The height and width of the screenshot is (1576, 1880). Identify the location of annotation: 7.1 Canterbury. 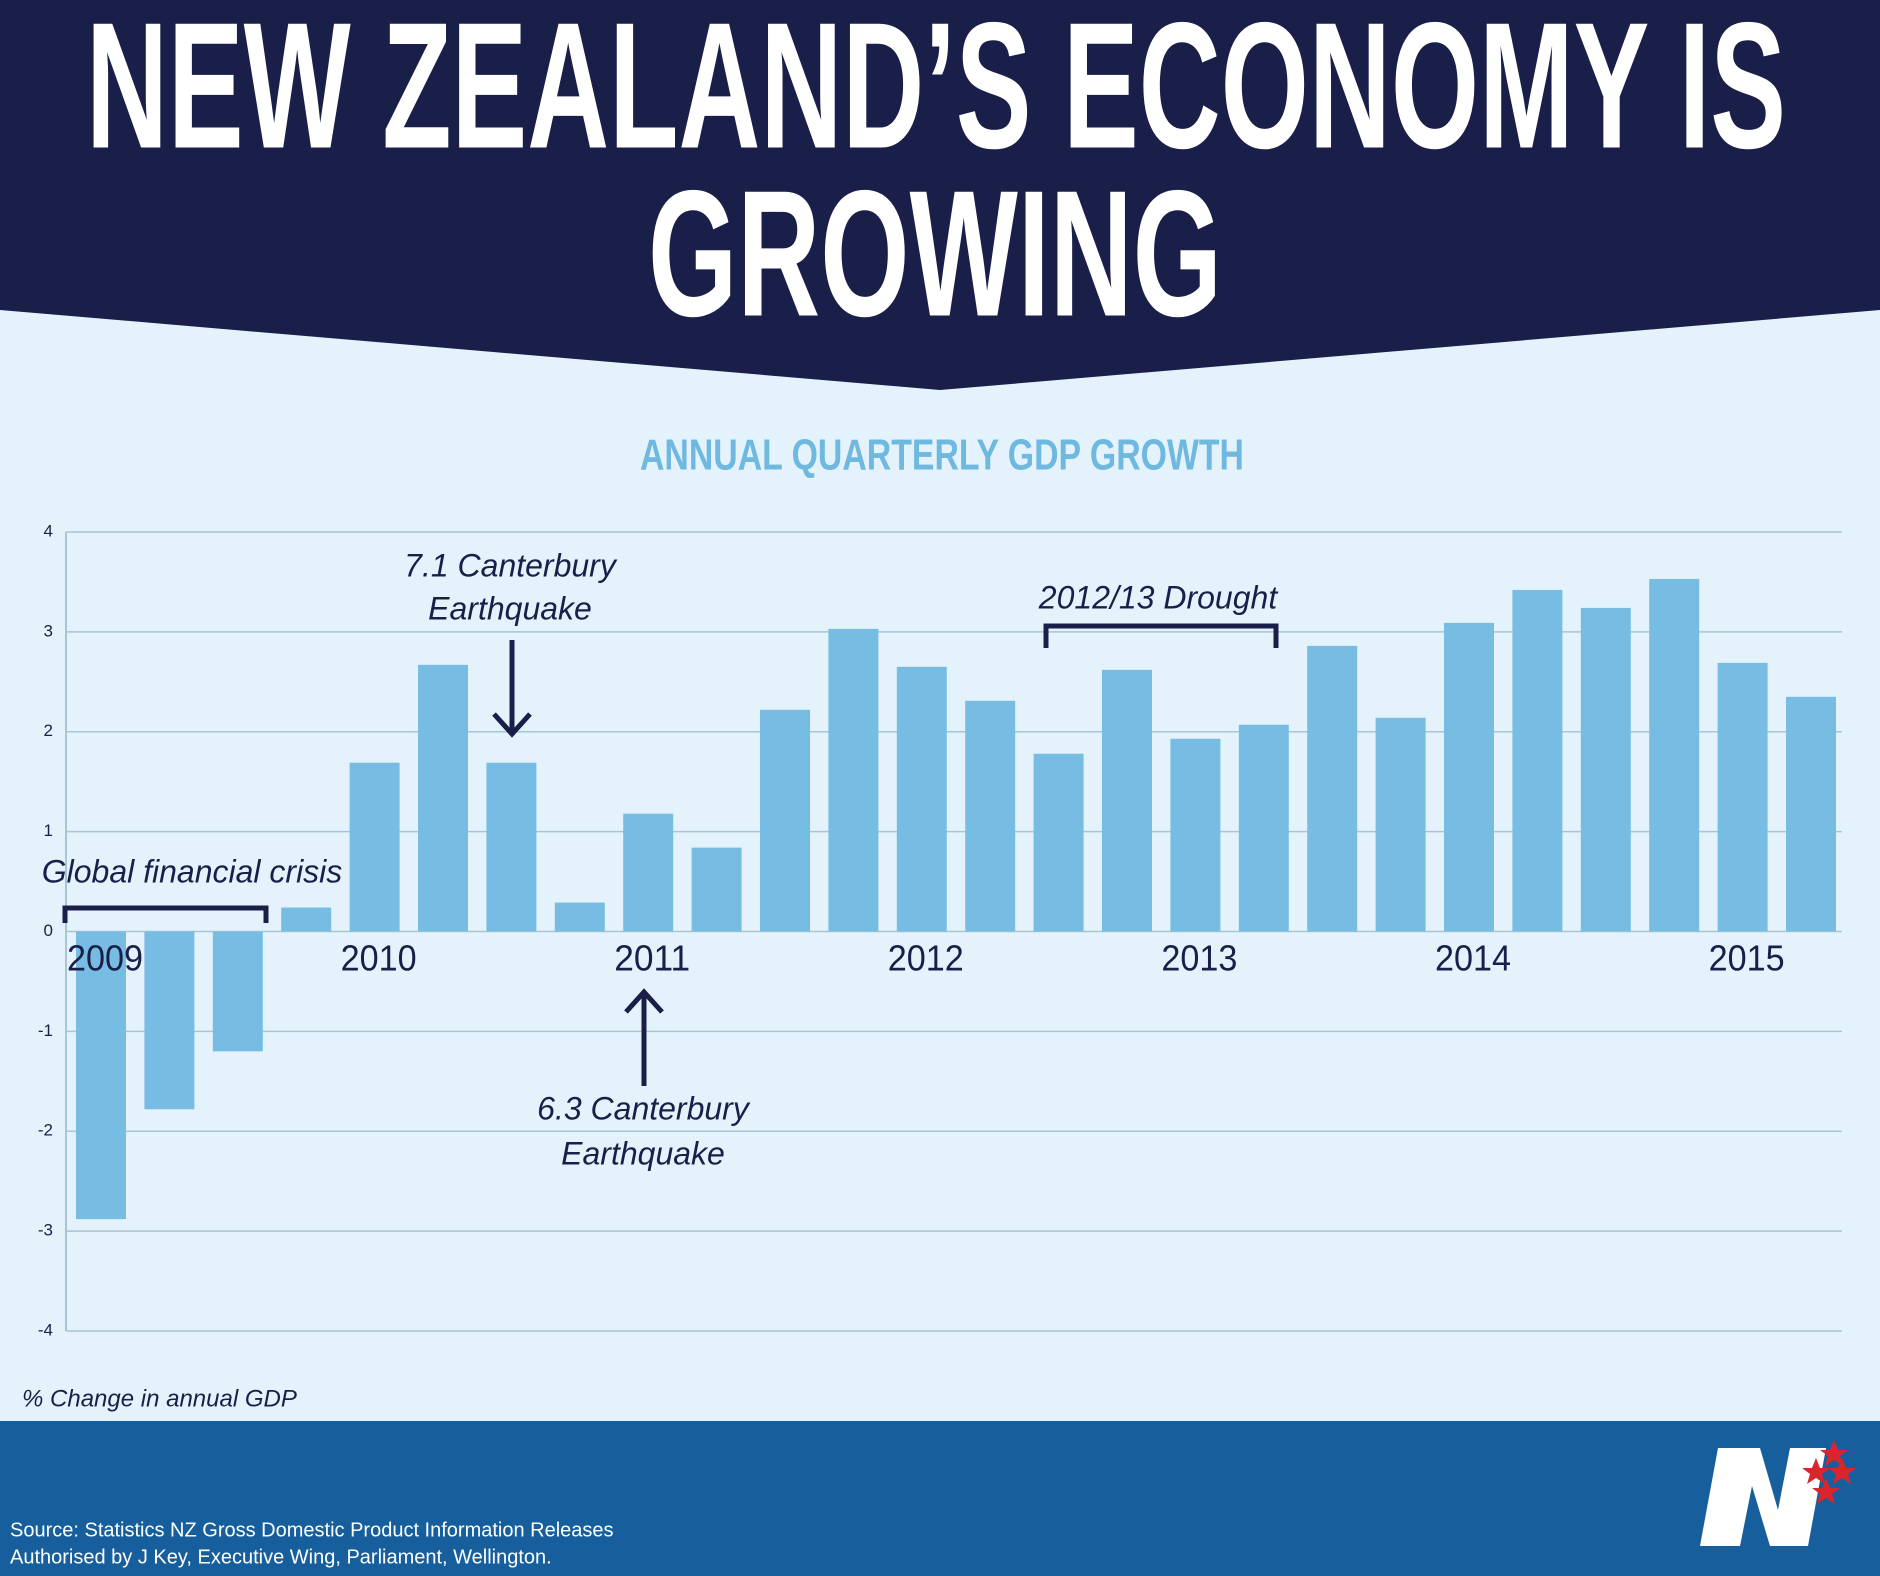
(511, 565).